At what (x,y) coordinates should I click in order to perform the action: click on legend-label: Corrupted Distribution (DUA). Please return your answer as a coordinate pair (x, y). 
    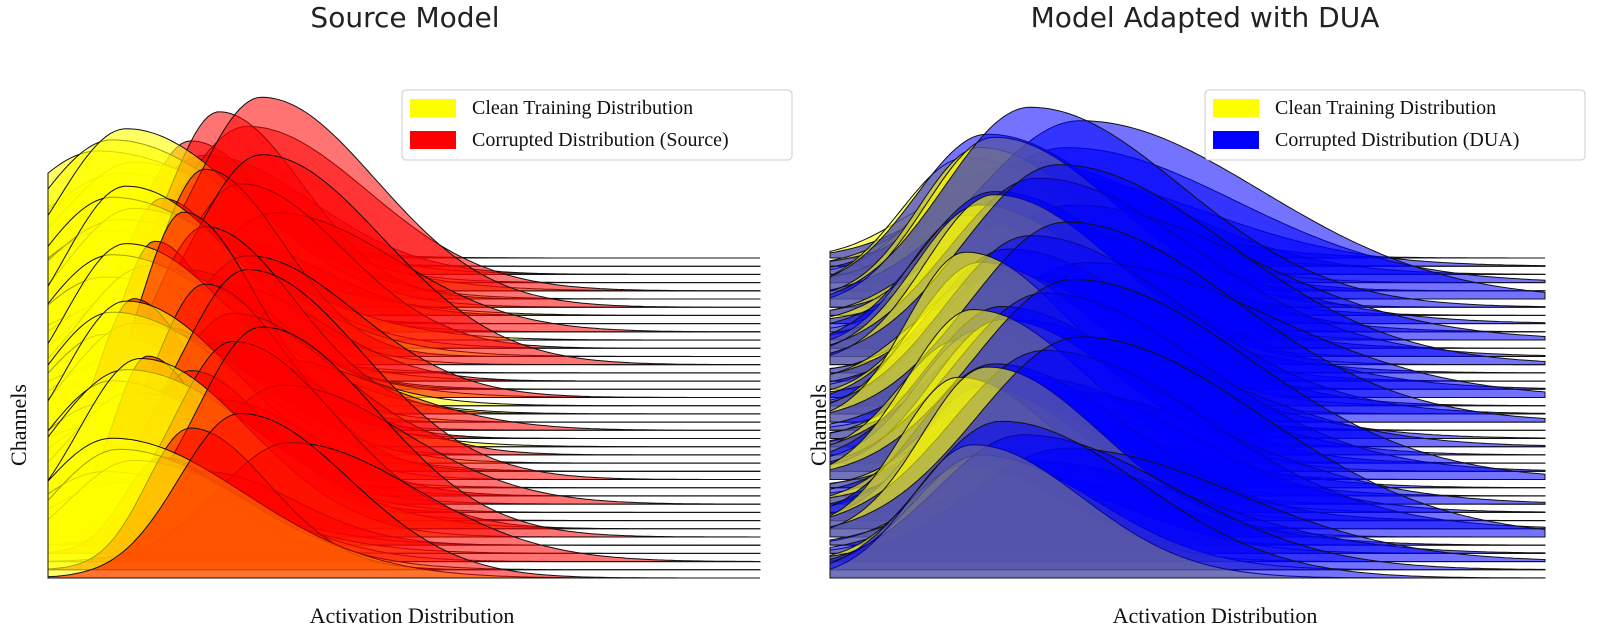
    Looking at the image, I should click on (1397, 140).